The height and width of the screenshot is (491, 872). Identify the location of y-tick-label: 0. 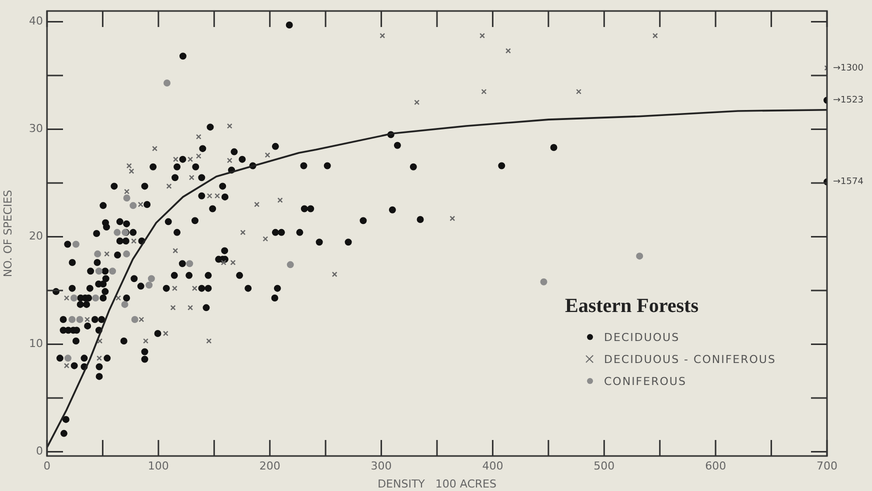
(39, 451).